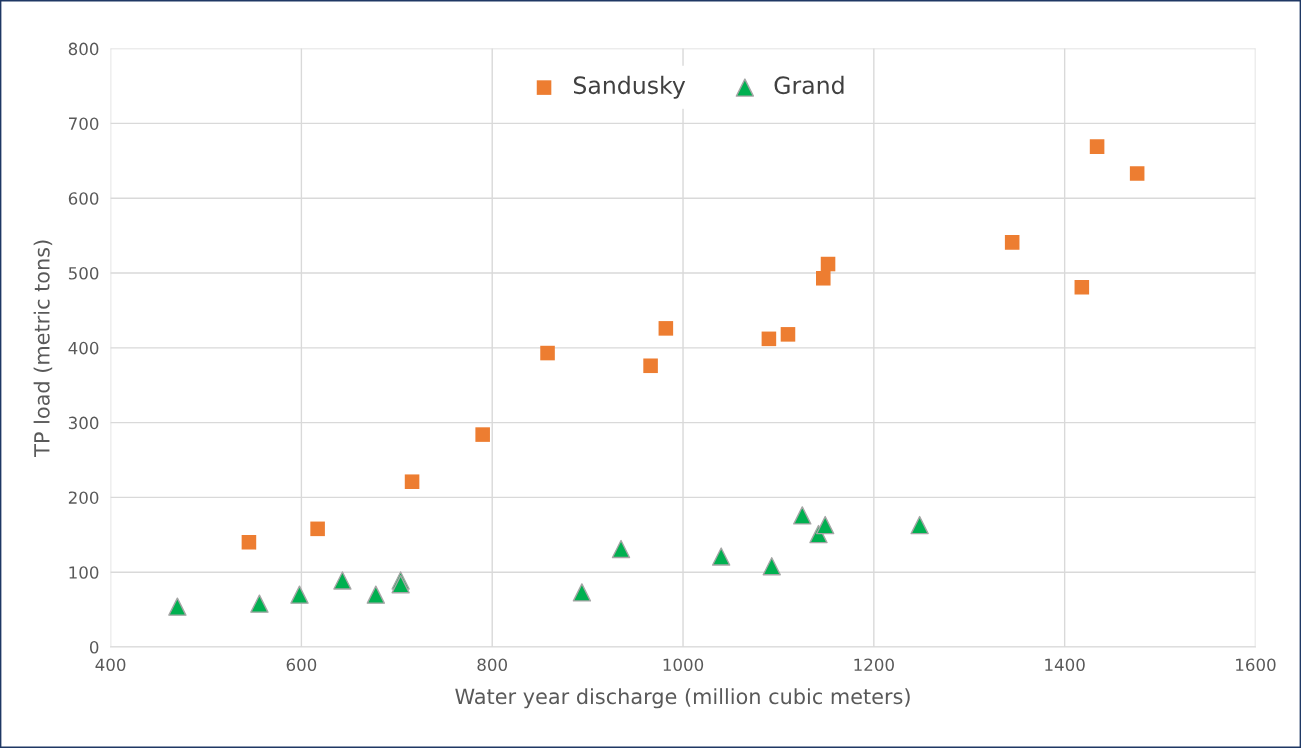 This screenshot has height=748, width=1301. Describe the element at coordinates (83, 348) in the screenshot. I see `y-tick-label: 400` at that location.